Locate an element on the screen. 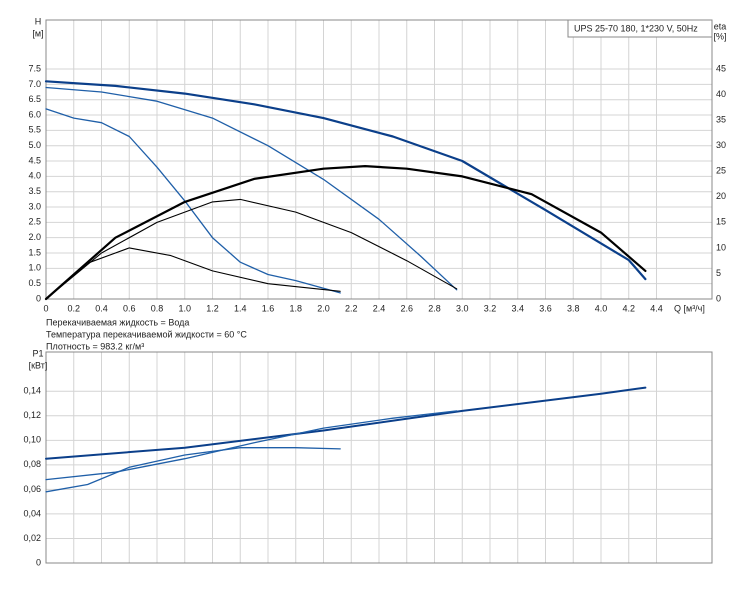 The width and height of the screenshot is (750, 600). x-tick-label: 0.8 is located at coordinates (157, 308).